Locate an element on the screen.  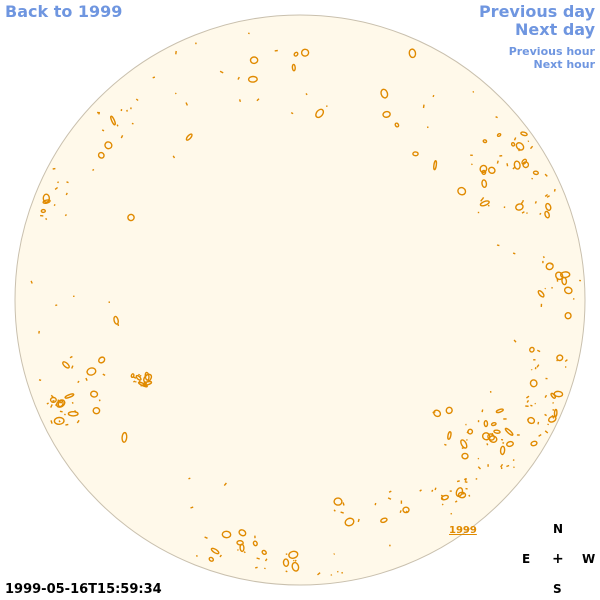
compass-center: + is located at coordinates (558, 559).